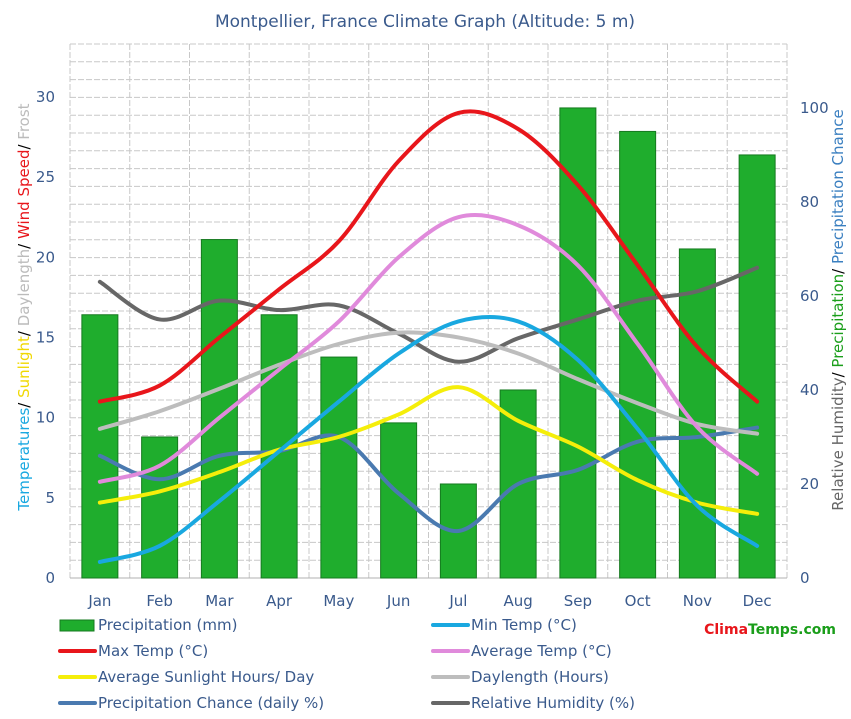 Image resolution: width=851 pixels, height=719 pixels. I want to click on left-tick-label: 30, so click(45, 97).